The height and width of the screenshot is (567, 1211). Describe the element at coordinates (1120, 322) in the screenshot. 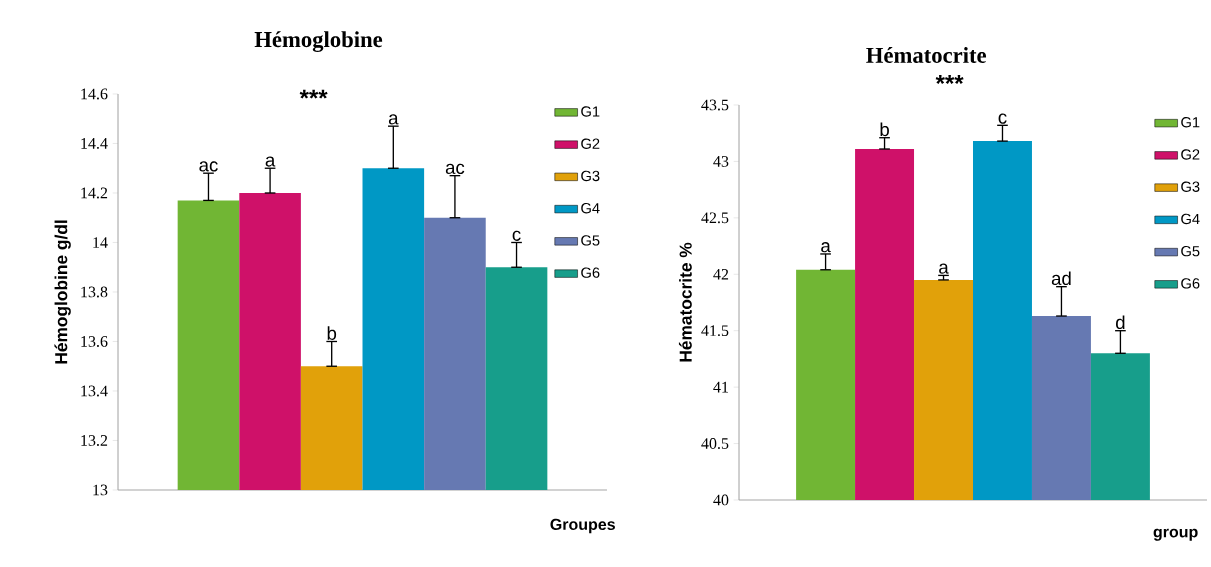

I see `data-label: d` at that location.